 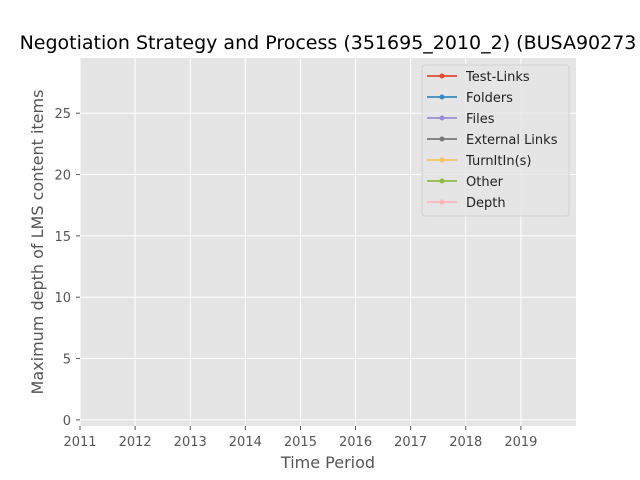 What do you see at coordinates (62, 176) in the screenshot?
I see `y-tick-label: 20` at bounding box center [62, 176].